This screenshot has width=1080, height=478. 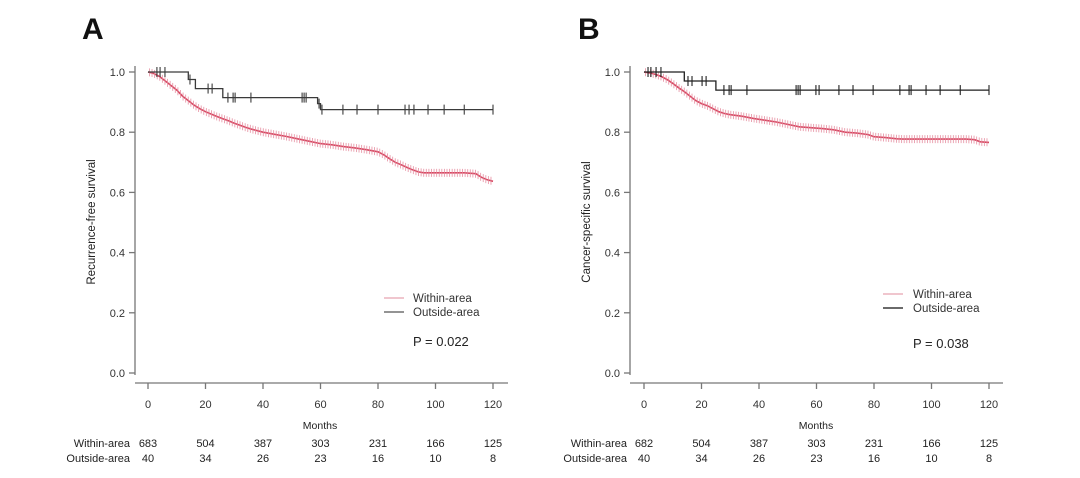 What do you see at coordinates (644, 444) in the screenshot?
I see `risk-value: 682` at bounding box center [644, 444].